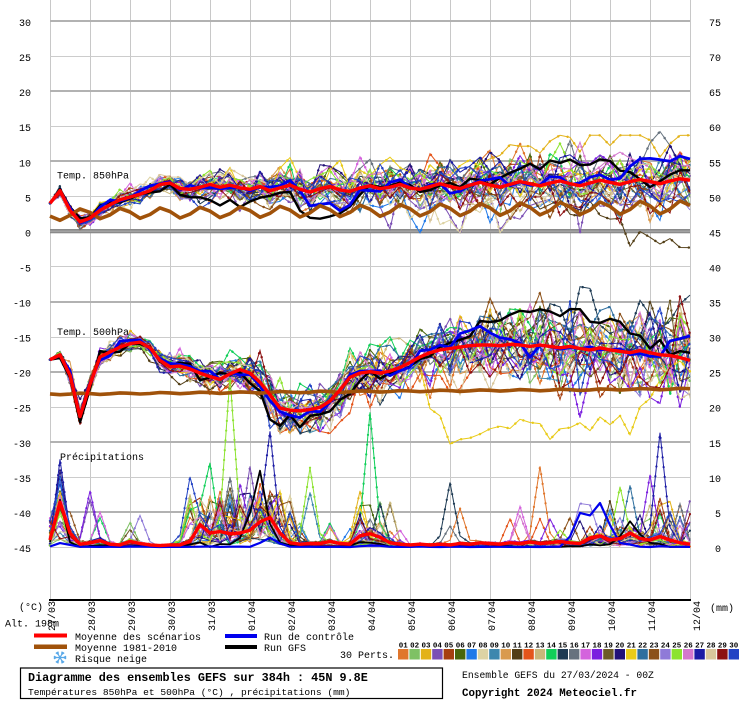  What do you see at coordinates (493, 616) in the screenshot?
I see `svg-text: 07/04` at bounding box center [493, 616].